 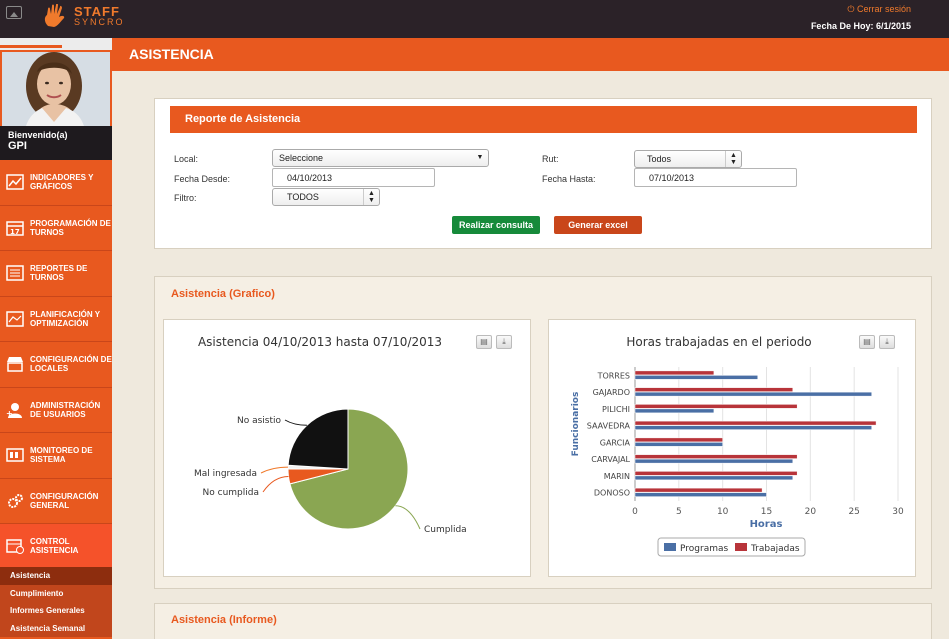 What do you see at coordinates (659, 159) in the screenshot?
I see `rut-select-value: Todos` at bounding box center [659, 159].